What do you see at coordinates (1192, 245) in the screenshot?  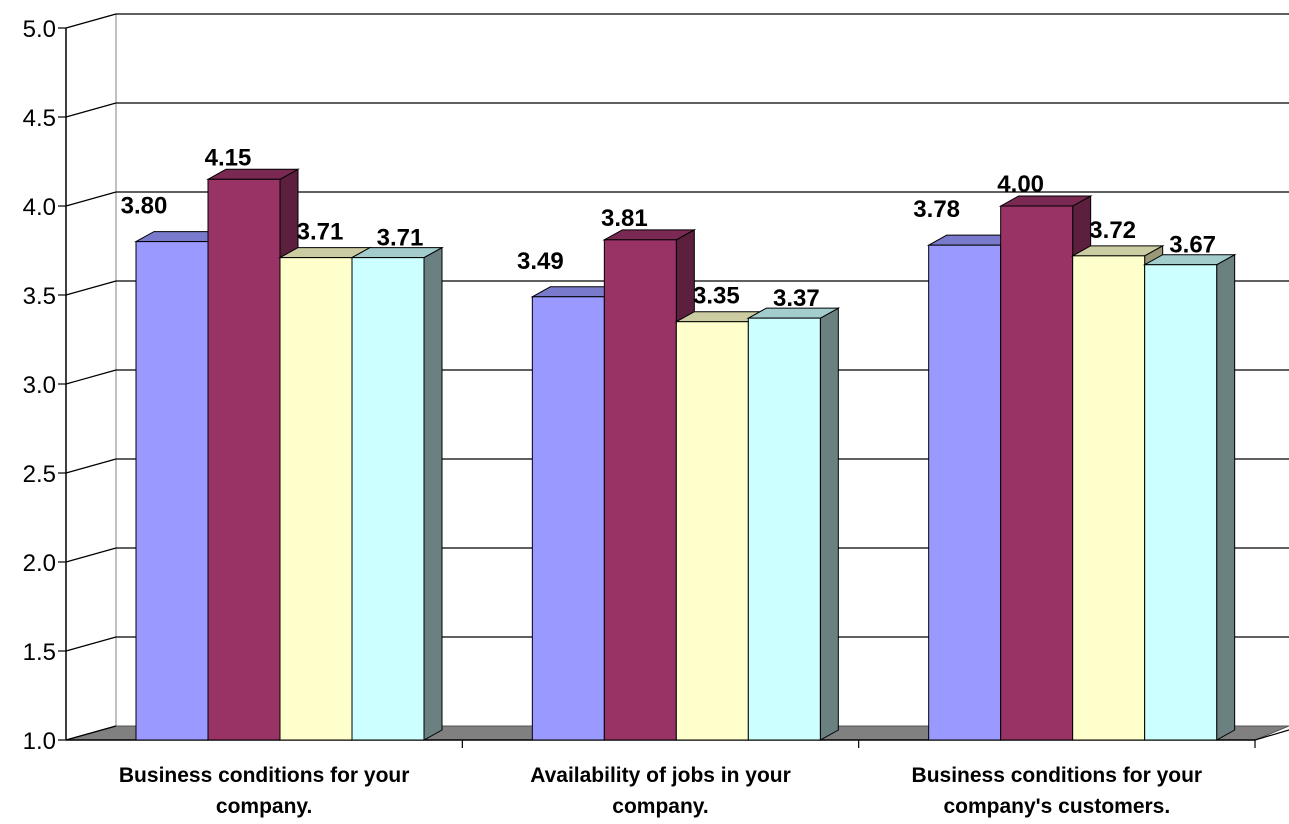 I see `data-label: 3.67` at bounding box center [1192, 245].